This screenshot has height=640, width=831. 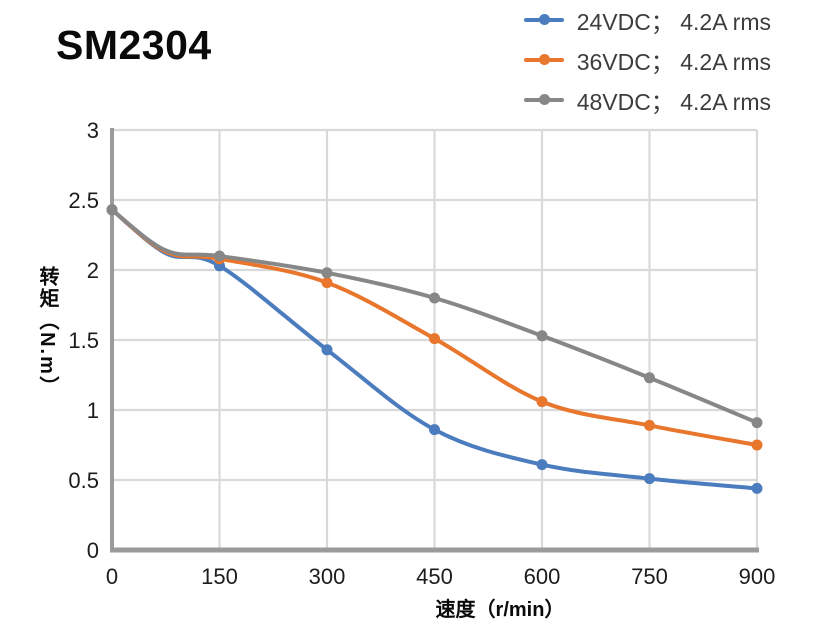 What do you see at coordinates (93, 130) in the screenshot?
I see `y-tick-label: 3` at bounding box center [93, 130].